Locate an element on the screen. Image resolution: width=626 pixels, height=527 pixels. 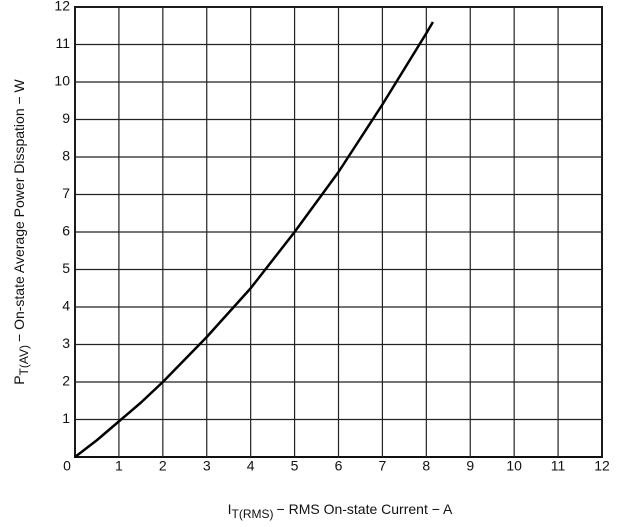
y-label-sub: T(AV) is located at coordinates (24, 360).